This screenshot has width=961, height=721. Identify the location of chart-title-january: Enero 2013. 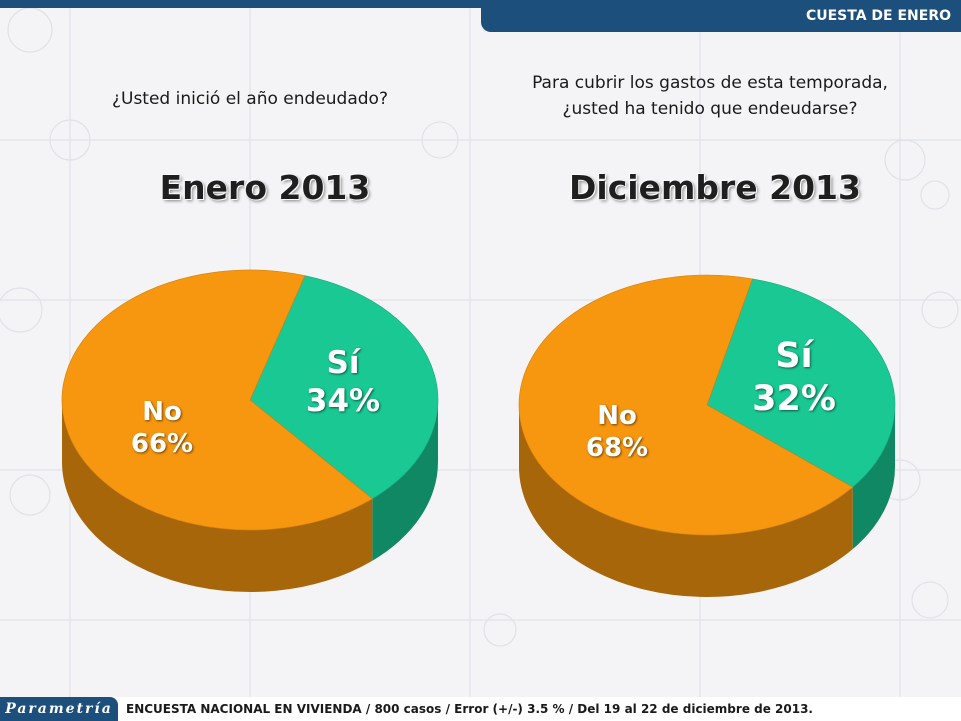
(265, 187).